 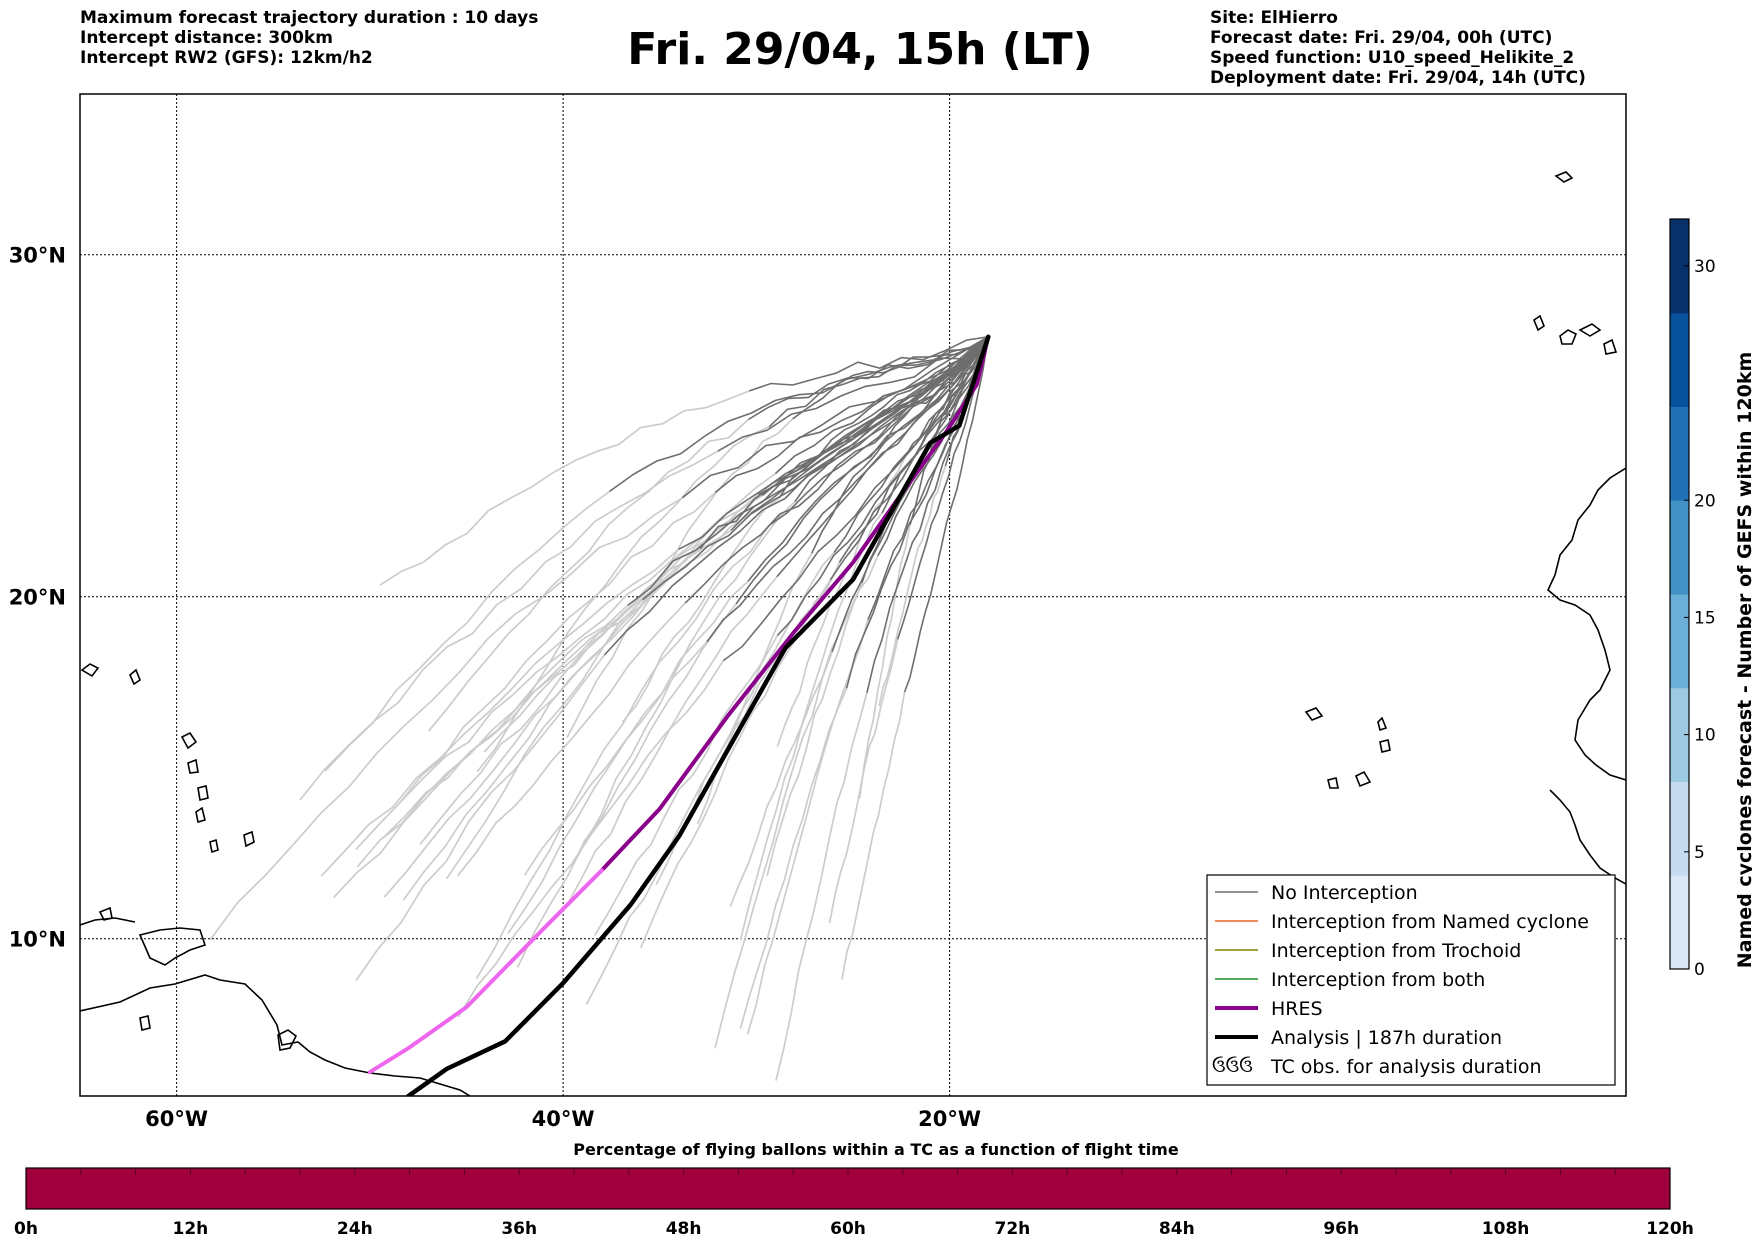 What do you see at coordinates (1392, 58) in the screenshot?
I see `speed-function-text: Speed function: U10_speed_Helikite_2` at bounding box center [1392, 58].